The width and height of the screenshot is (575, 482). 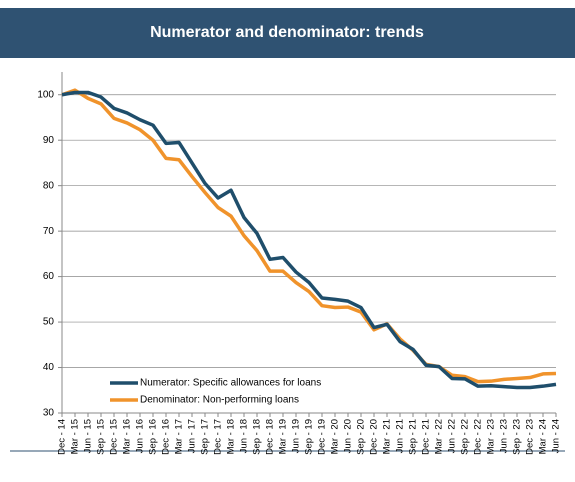 I want to click on x-tick-label: Dec - 17, so click(x=218, y=437).